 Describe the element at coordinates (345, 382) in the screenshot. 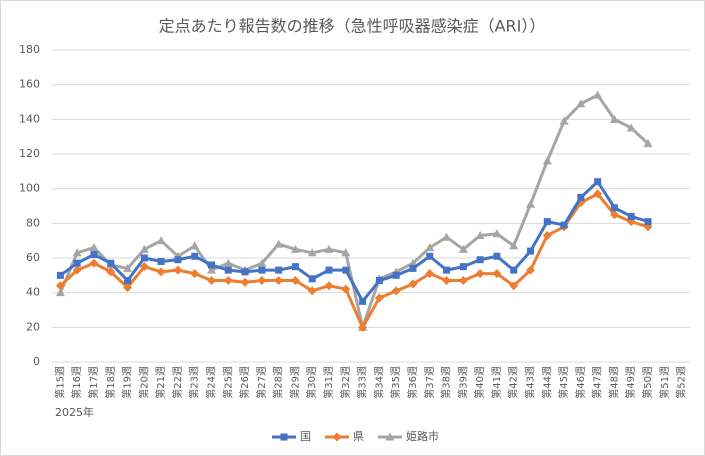

I see `x-tick-label: 第32週` at that location.